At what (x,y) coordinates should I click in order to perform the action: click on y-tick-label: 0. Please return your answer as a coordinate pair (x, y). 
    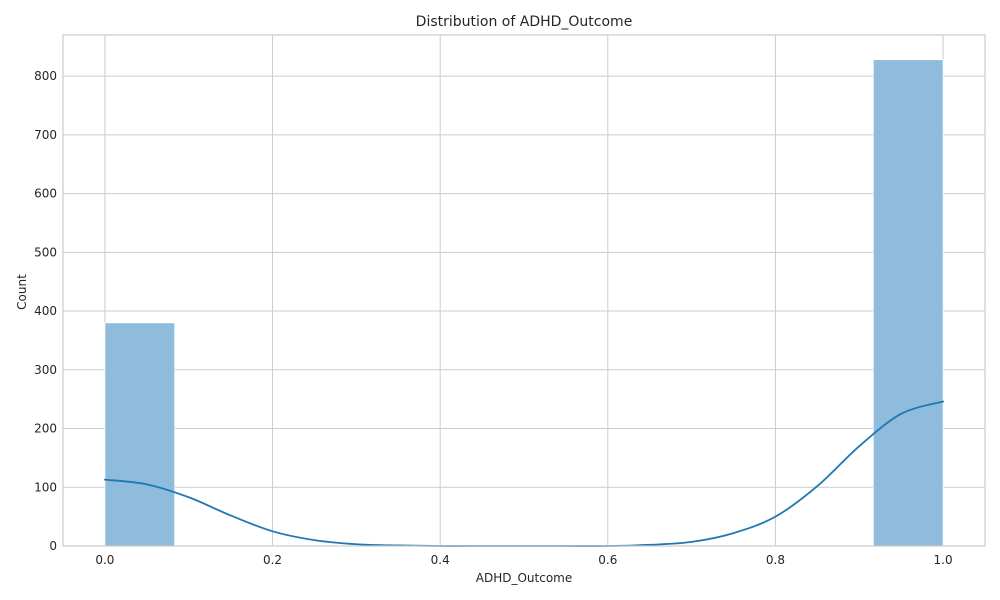
    Looking at the image, I should click on (53, 546).